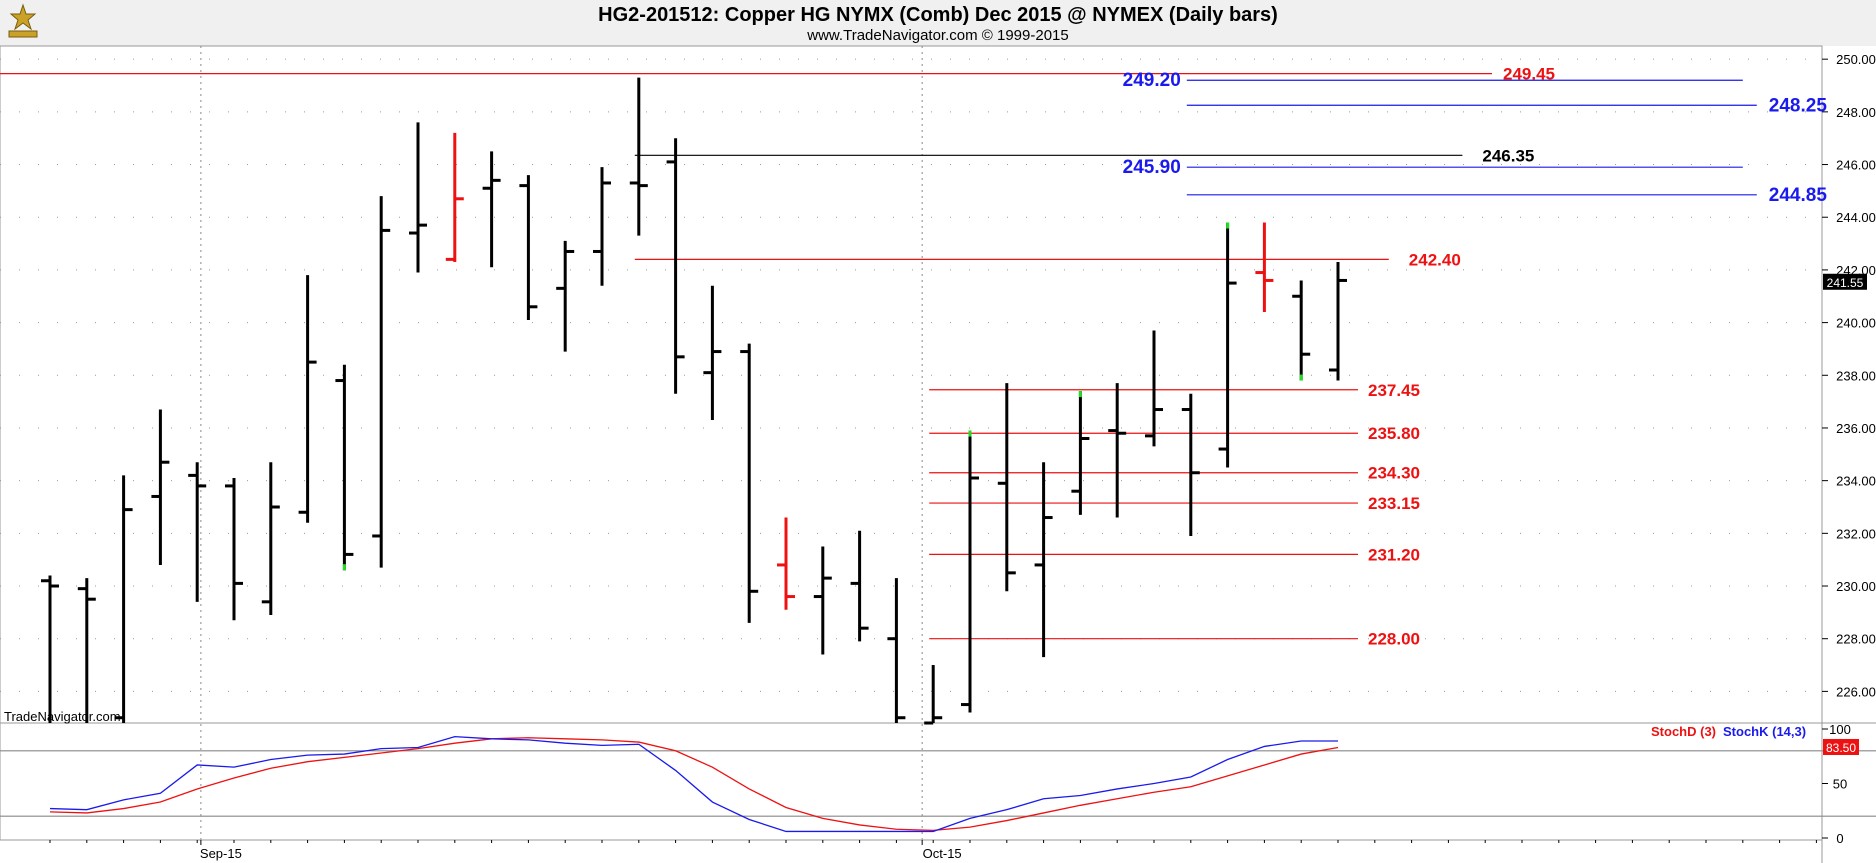  Describe the element at coordinates (1856, 428) in the screenshot. I see `y-tick-label-5: 236.00` at that location.